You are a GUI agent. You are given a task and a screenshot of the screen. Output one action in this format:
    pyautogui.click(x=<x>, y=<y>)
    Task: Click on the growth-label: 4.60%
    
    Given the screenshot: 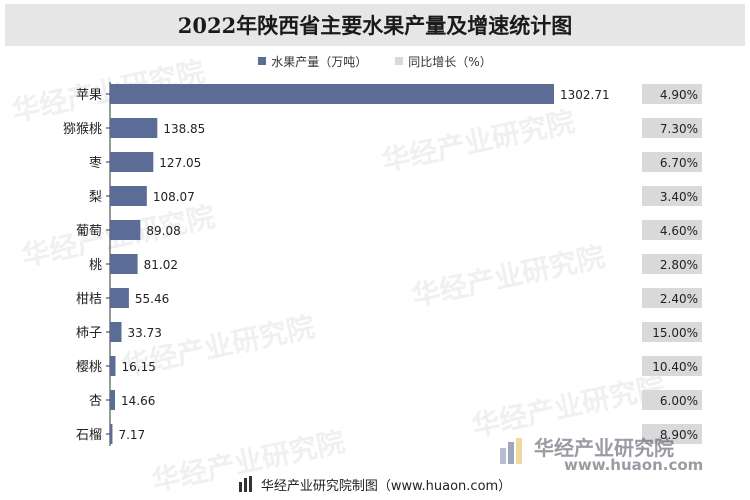 What is the action you would take?
    pyautogui.click(x=679, y=231)
    